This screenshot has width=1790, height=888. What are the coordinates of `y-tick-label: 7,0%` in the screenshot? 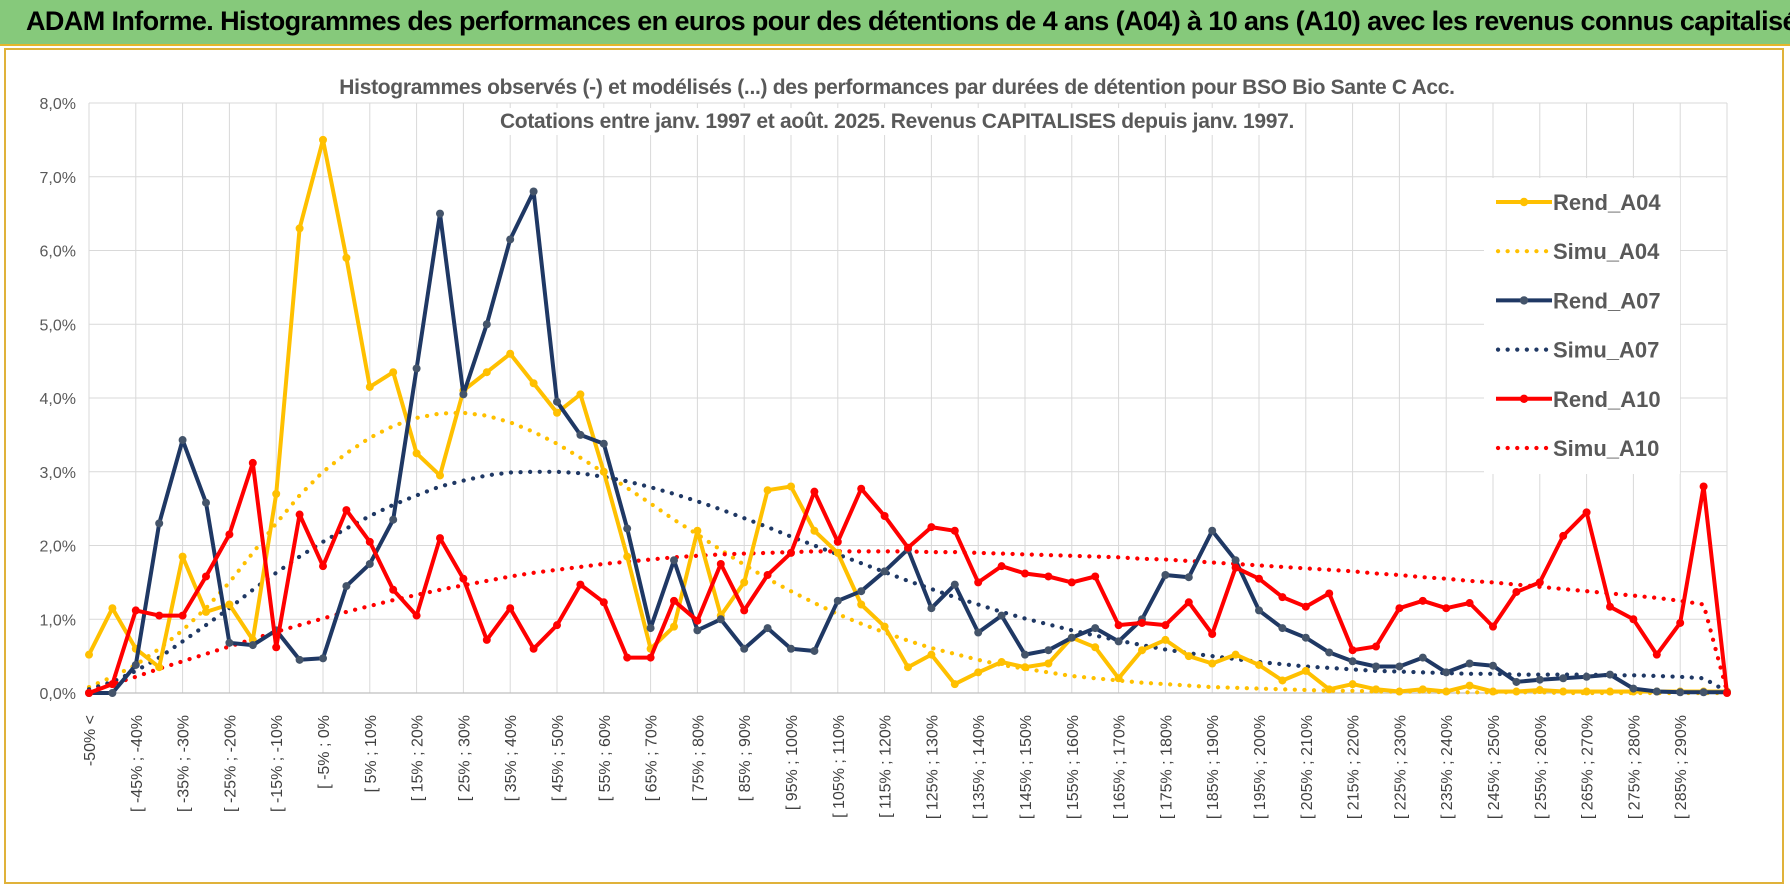 It's located at (58, 178).